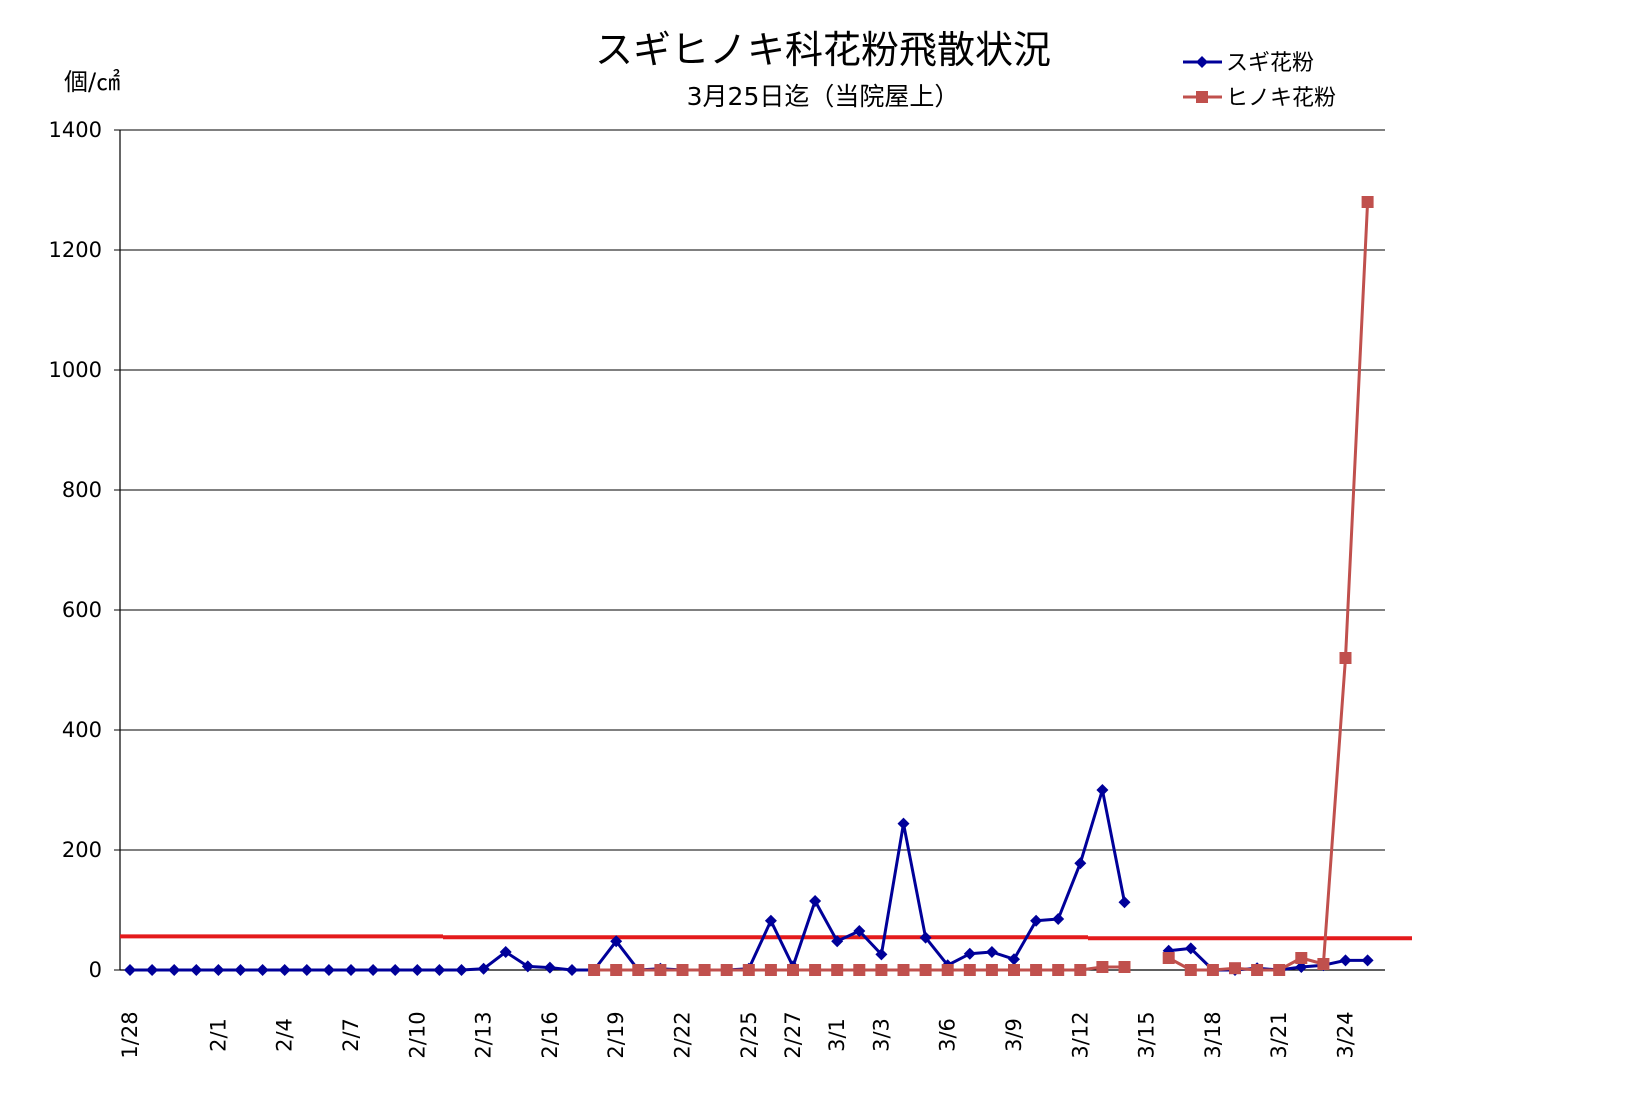 The width and height of the screenshot is (1646, 1096). I want to click on x-tick-label: 2/1, so click(218, 1035).